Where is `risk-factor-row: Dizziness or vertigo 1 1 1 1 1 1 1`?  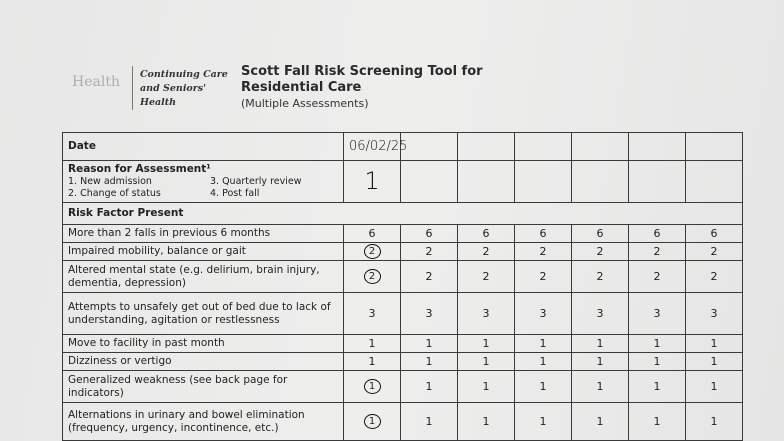 risk-factor-row: Dizziness or vertigo 1 1 1 1 1 1 1 is located at coordinates (402, 361).